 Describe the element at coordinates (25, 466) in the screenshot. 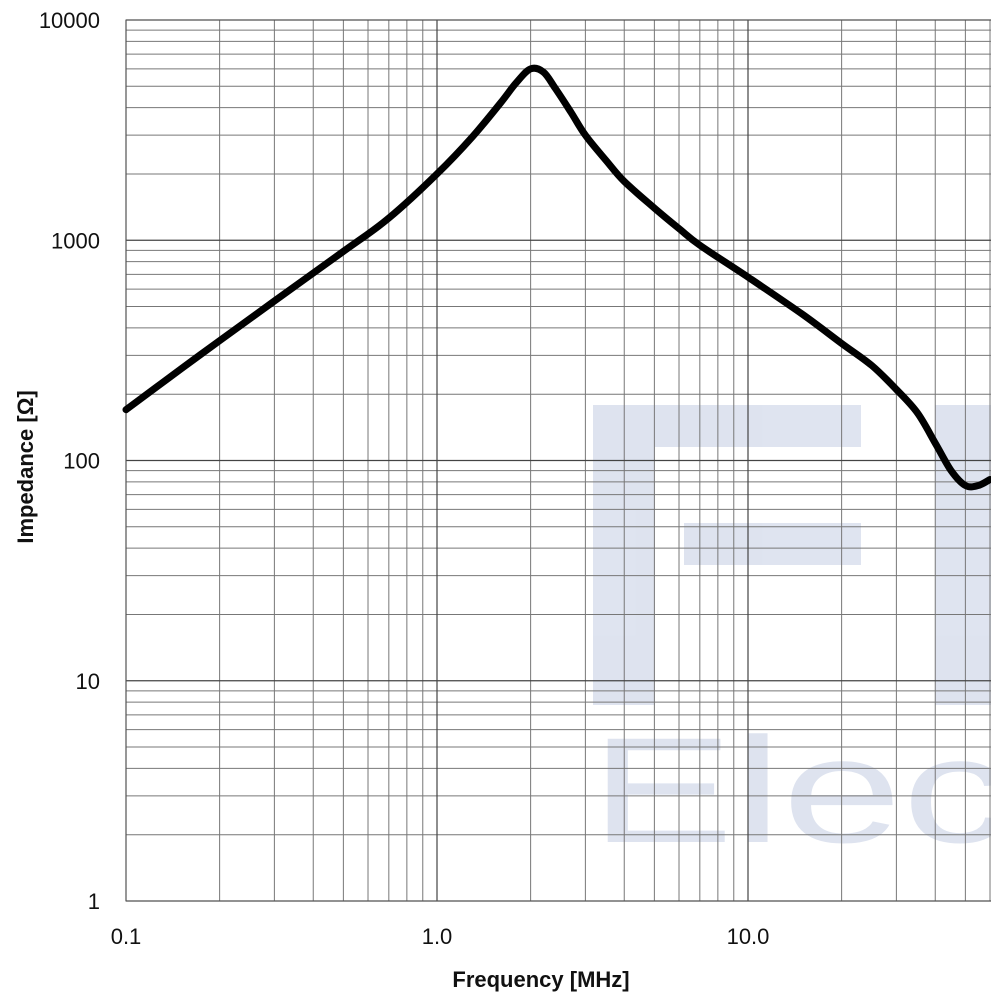

I see `y-axis-title: Impedance [Ω]` at that location.